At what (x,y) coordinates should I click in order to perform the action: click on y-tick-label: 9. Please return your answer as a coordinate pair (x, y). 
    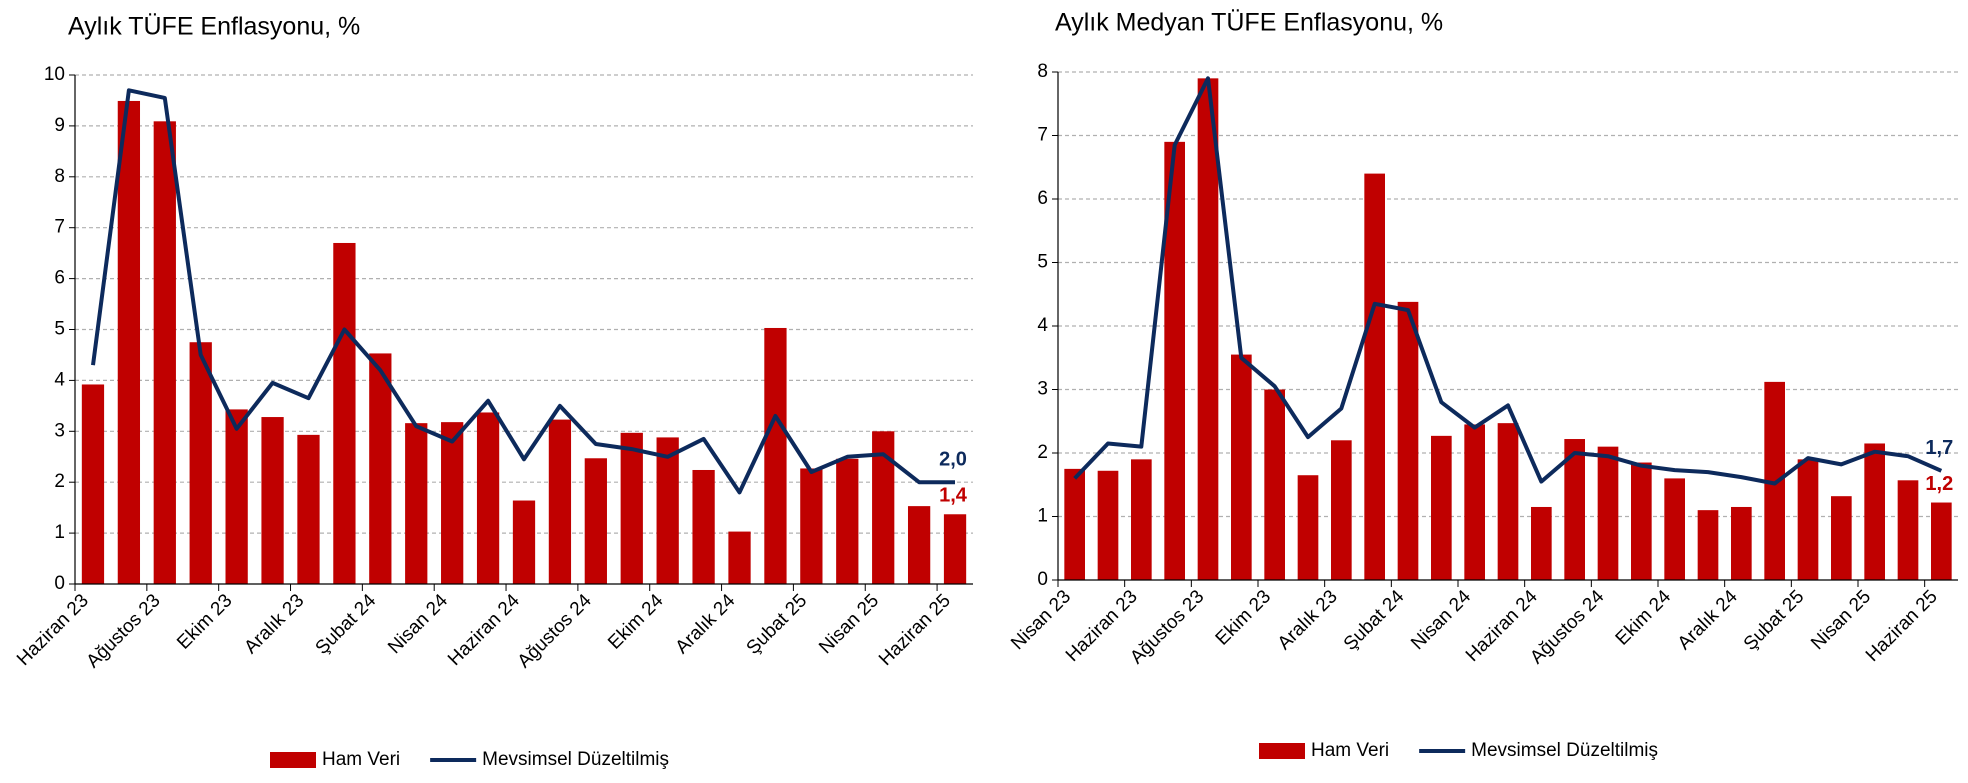
    Looking at the image, I should click on (59, 125).